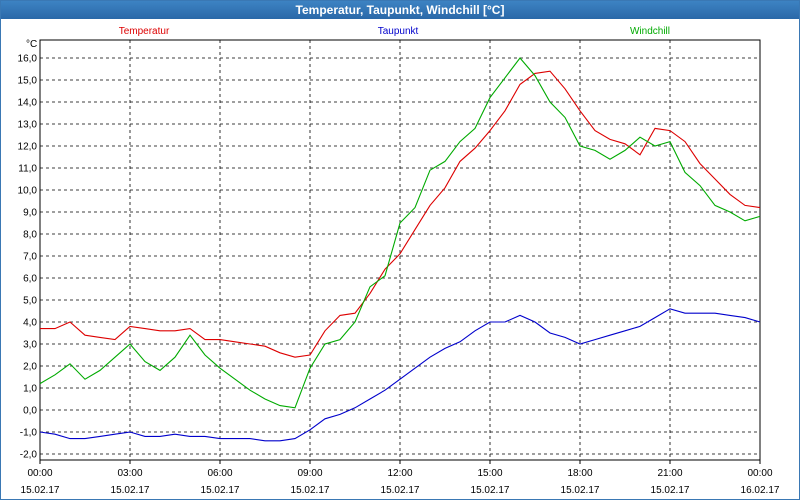  Describe the element at coordinates (28, 147) in the screenshot. I see `y-tick-label: 12,0` at that location.